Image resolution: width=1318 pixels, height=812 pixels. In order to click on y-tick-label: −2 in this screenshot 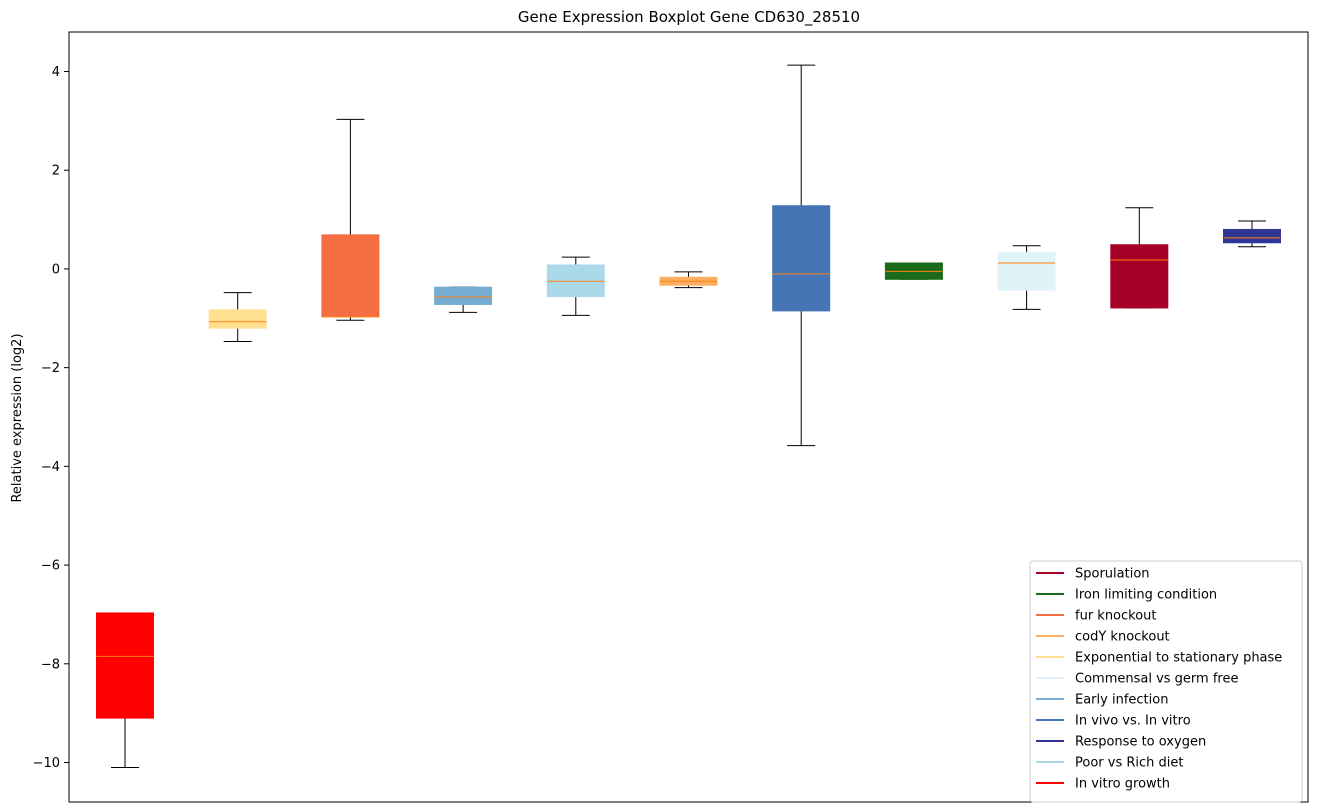, I will do `click(50, 368)`.